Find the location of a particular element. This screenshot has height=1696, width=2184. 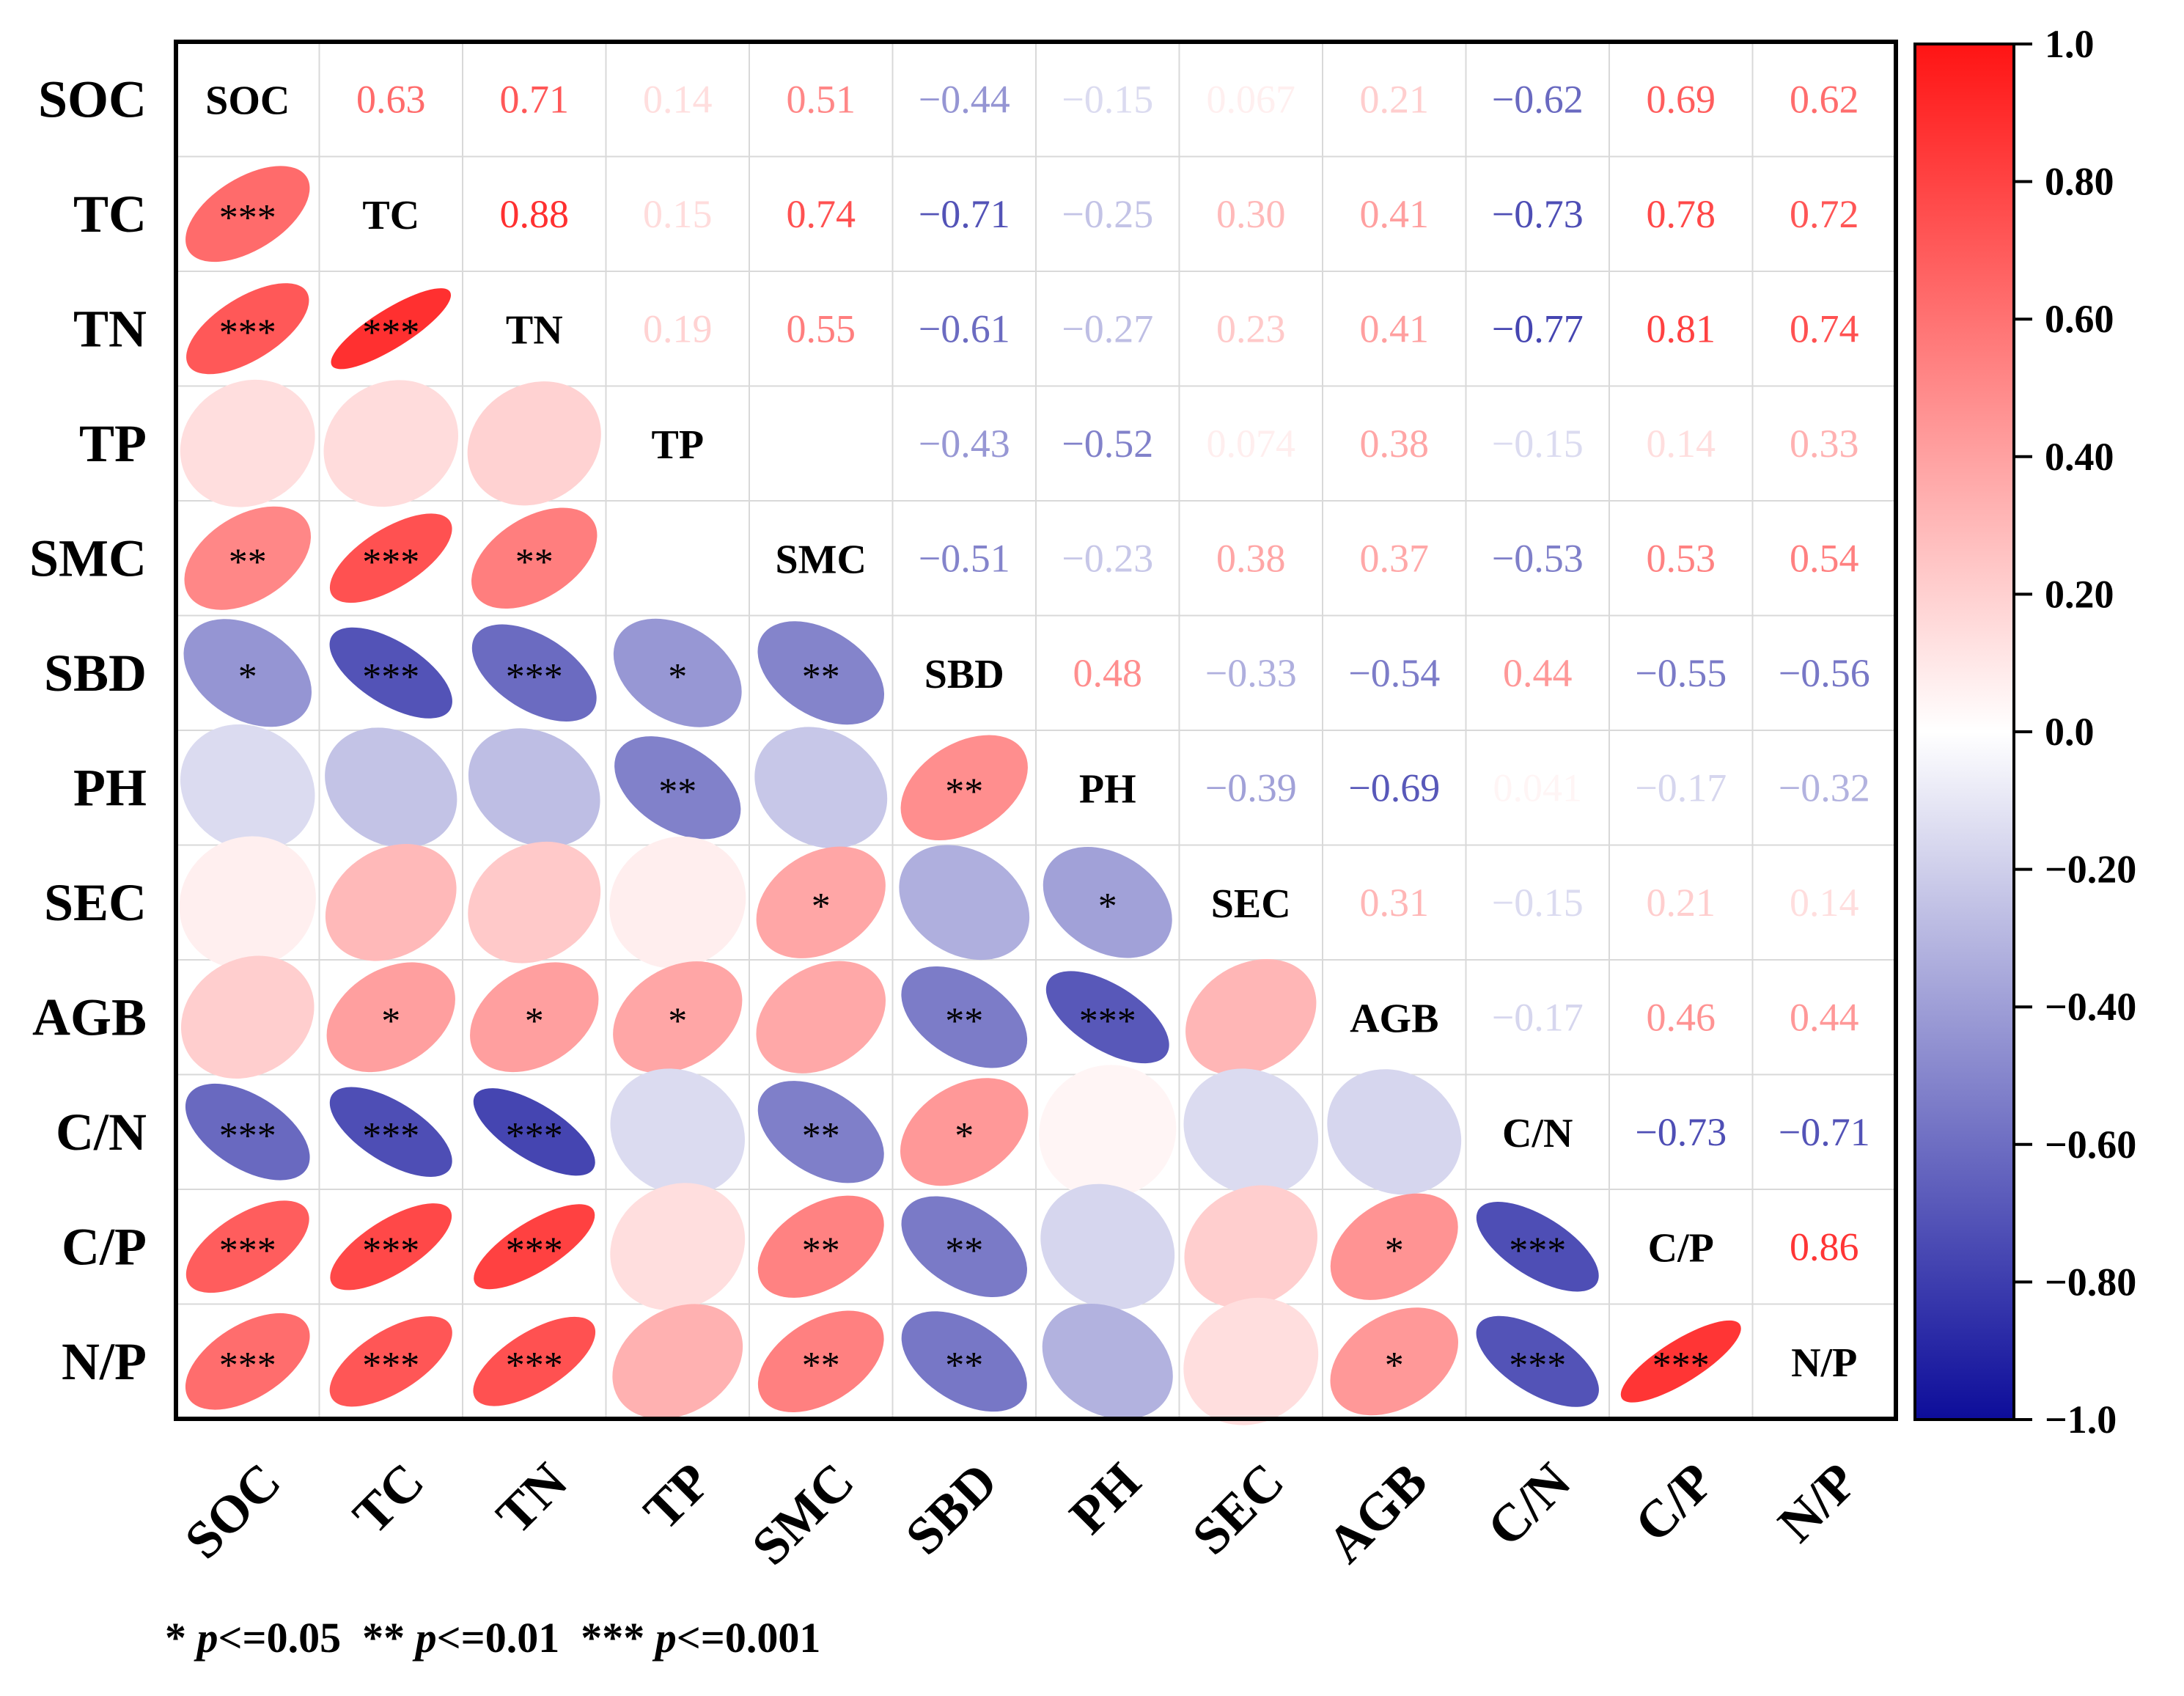

row-label: C/N is located at coordinates (101, 1132).